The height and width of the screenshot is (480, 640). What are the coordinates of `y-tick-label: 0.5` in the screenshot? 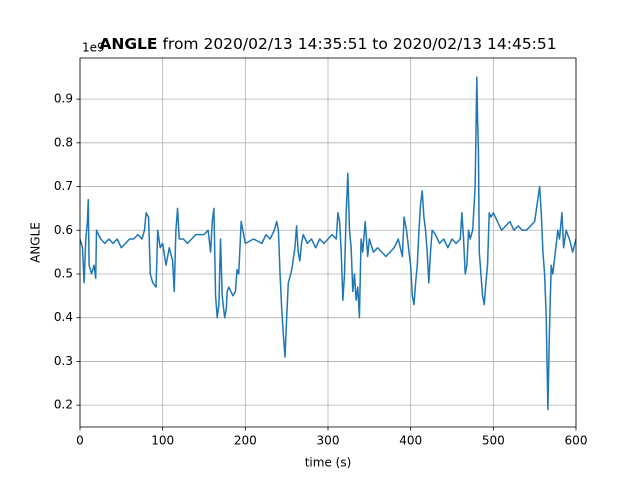 It's located at (63, 273).